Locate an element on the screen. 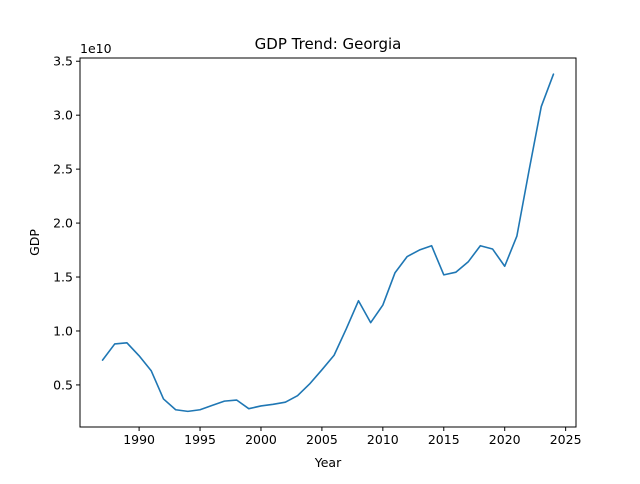 This screenshot has width=640, height=484. y-tick-label: 2.0 is located at coordinates (63, 223).